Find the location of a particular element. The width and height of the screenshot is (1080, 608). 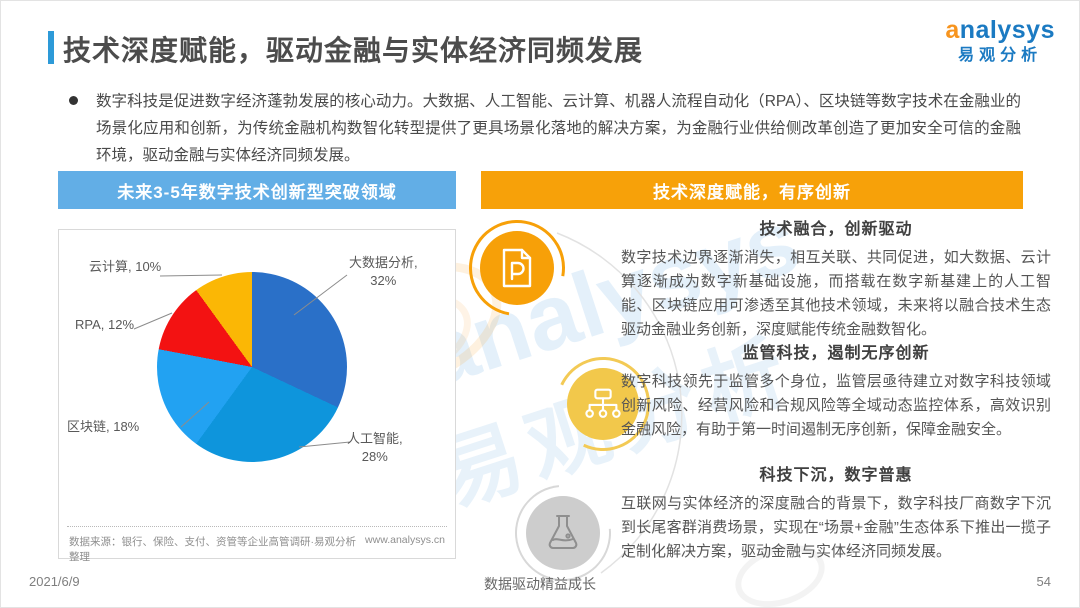

pie-label: 区块链, 18% is located at coordinates (103, 426).